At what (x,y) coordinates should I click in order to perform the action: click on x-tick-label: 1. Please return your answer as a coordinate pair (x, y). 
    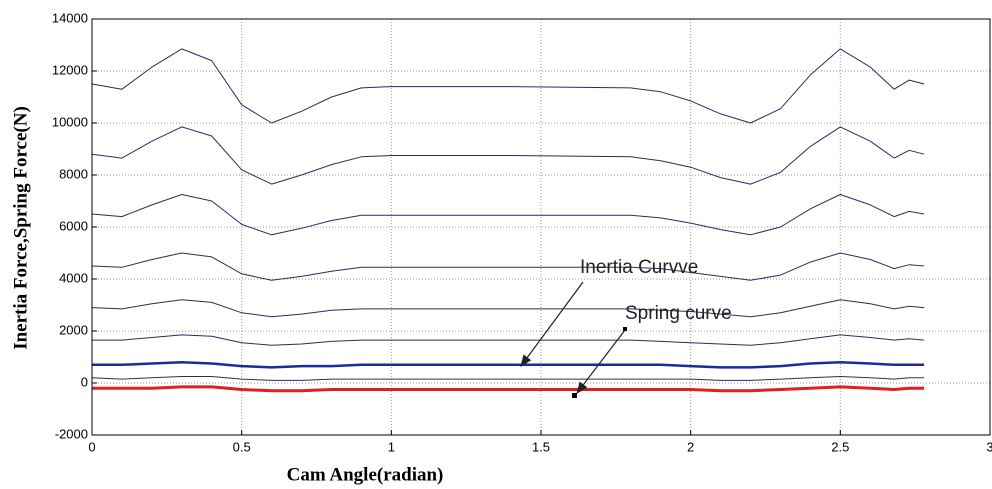
    Looking at the image, I should click on (391, 446).